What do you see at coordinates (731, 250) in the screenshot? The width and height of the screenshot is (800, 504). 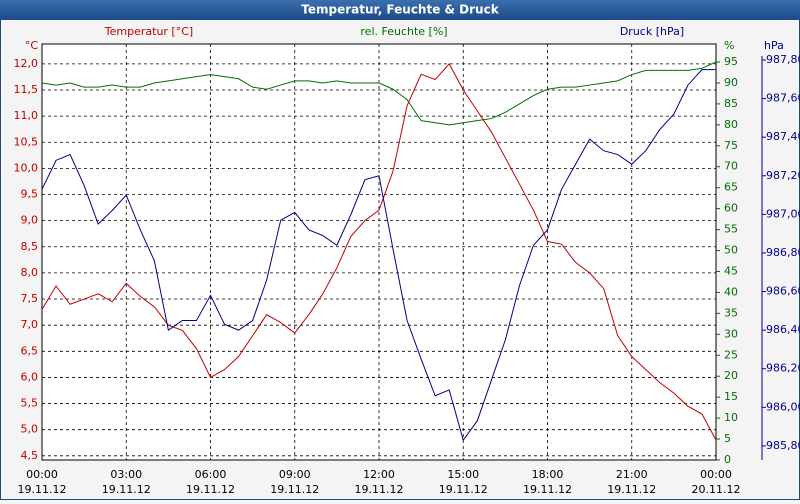 I see `y2-tick-label: 50` at bounding box center [731, 250].